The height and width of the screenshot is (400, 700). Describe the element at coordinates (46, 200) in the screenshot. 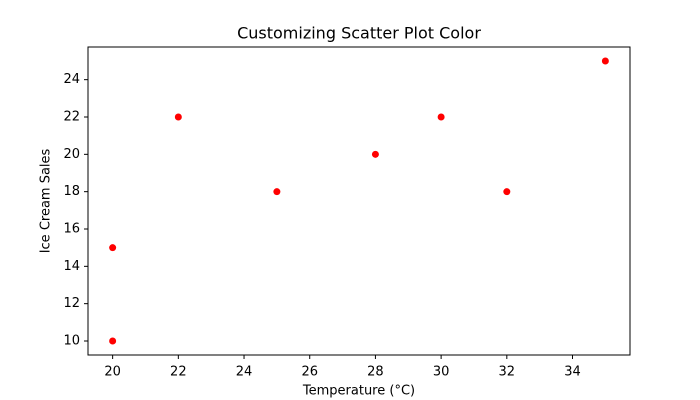

I see `y-axis-label: Ice Cream Sales` at that location.